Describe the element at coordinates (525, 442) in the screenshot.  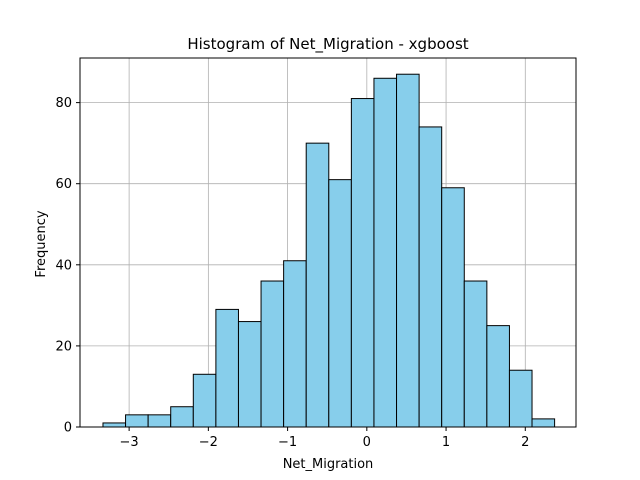
I see `x-tick-label: 2` at that location.